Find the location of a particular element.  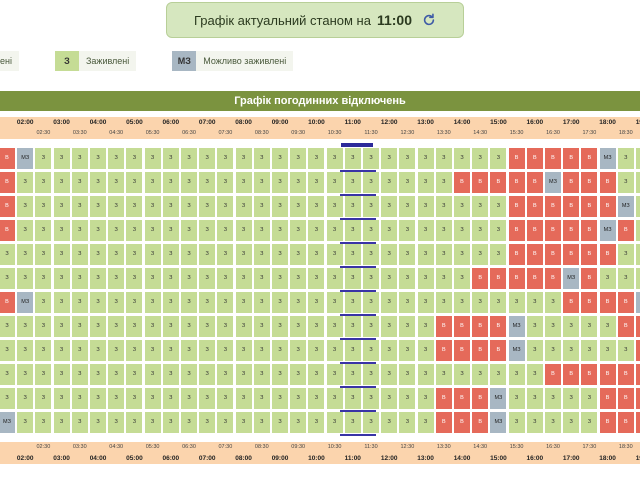

half-hour-label: 03:30 is located at coordinates (79, 133).